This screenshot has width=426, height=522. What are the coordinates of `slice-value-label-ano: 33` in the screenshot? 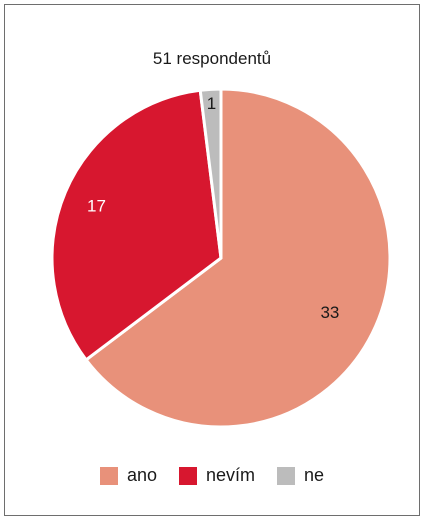 It's located at (329, 312).